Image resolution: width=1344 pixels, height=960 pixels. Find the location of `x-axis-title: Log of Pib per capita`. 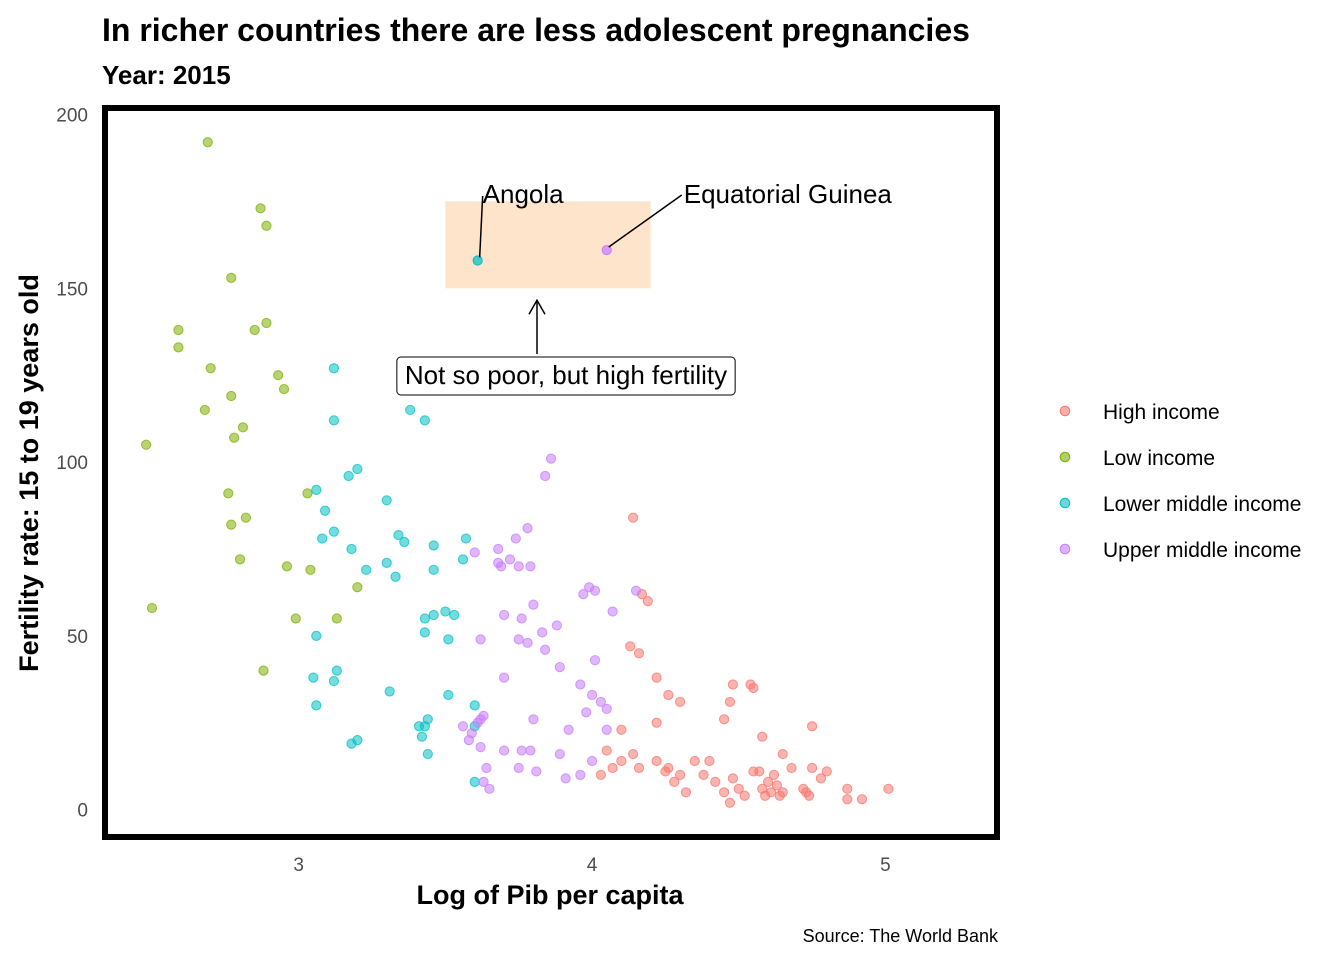

x-axis-title: Log of Pib per capita is located at coordinates (550, 895).